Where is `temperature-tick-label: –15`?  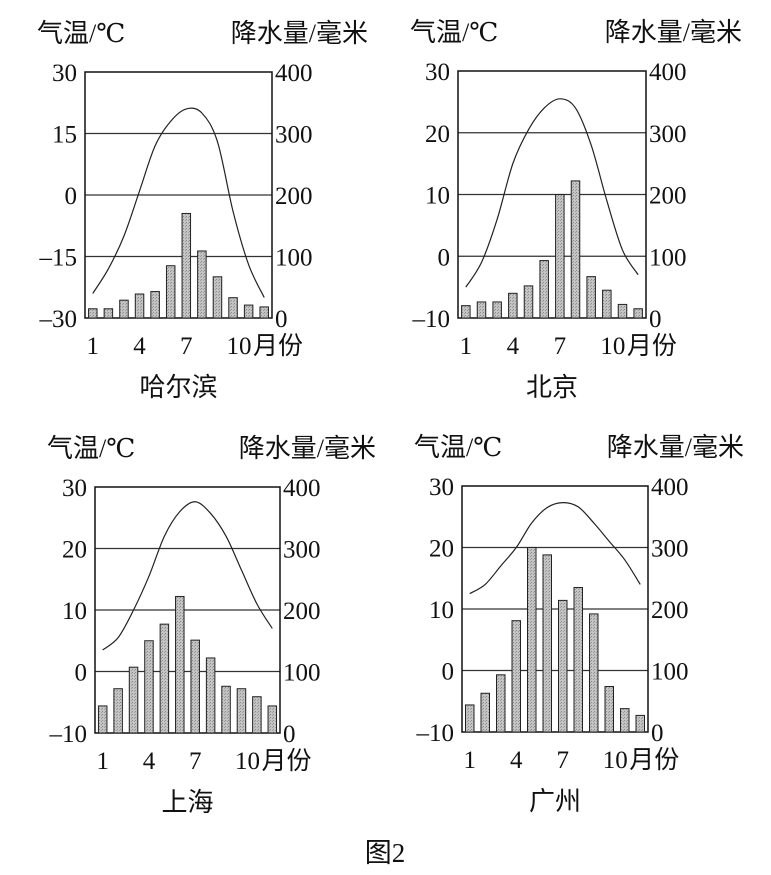 temperature-tick-label: –15 is located at coordinates (58, 258).